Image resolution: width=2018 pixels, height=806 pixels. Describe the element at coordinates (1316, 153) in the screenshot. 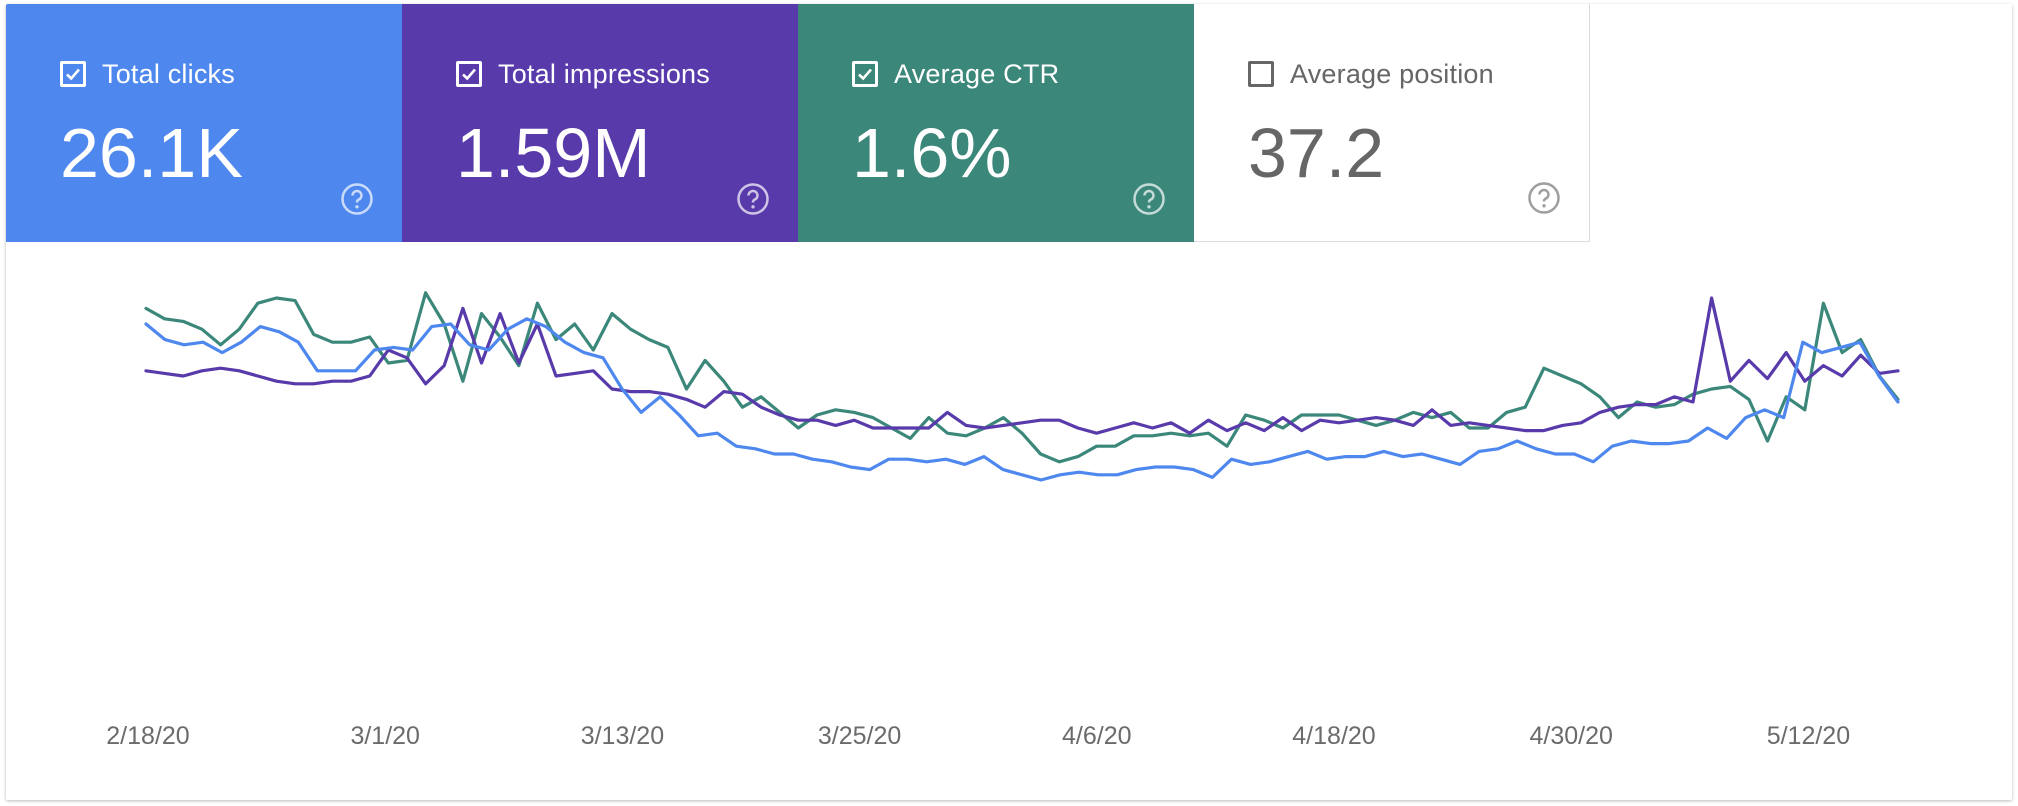

I see `card-value: 37.2` at that location.